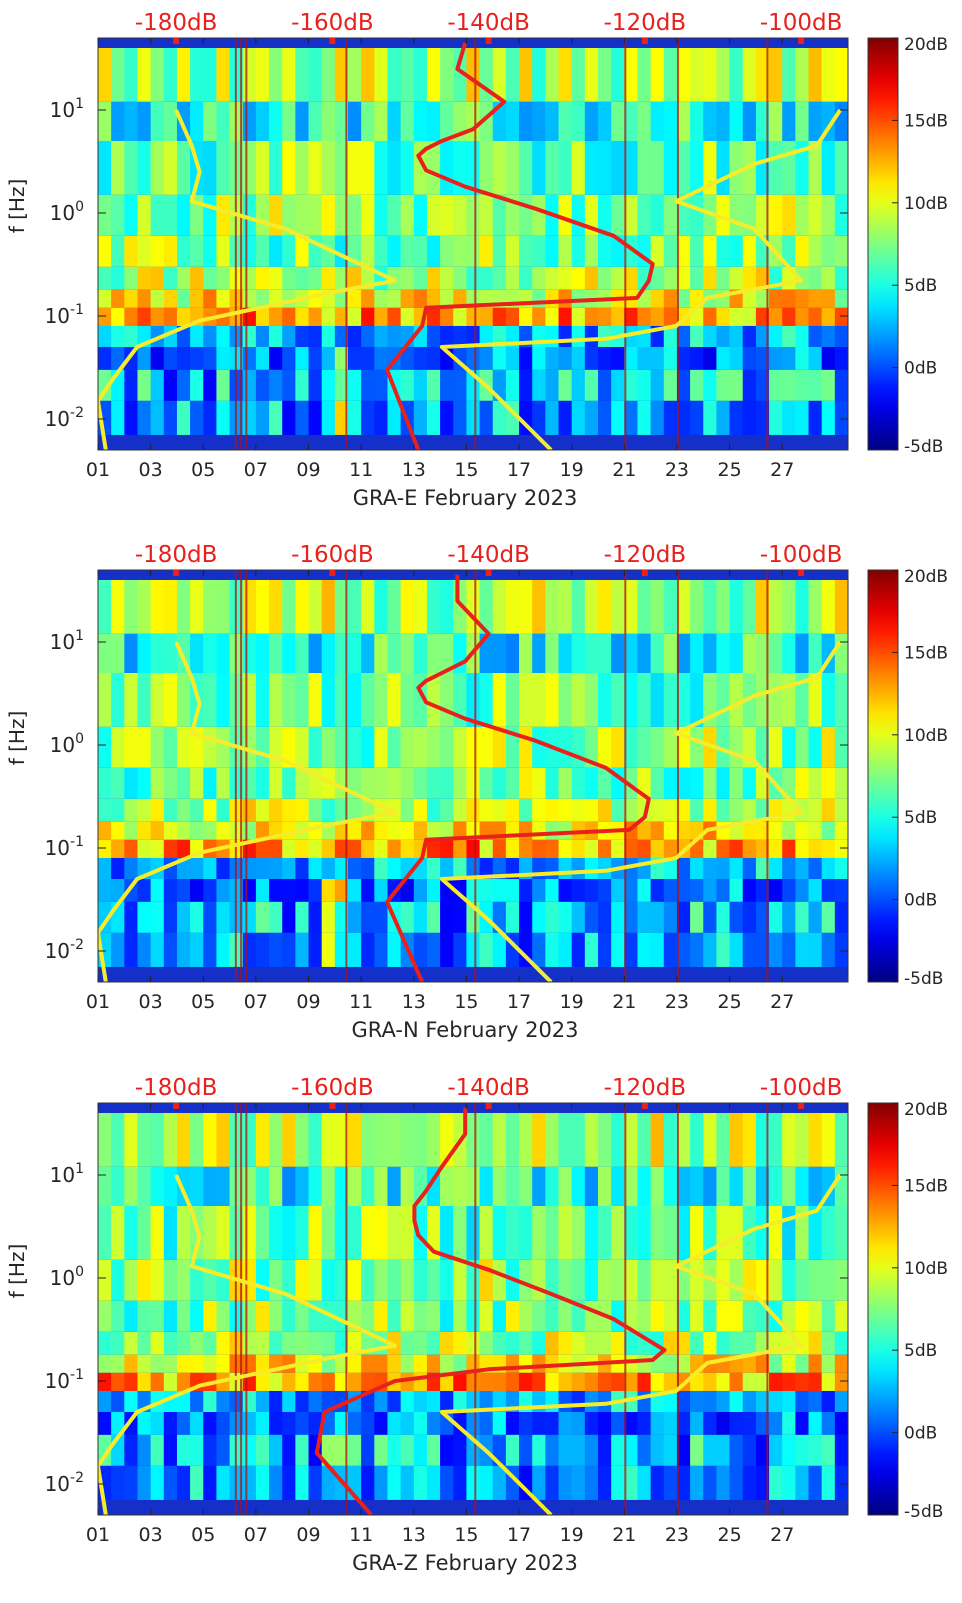  What do you see at coordinates (465, 1563) in the screenshot?
I see `x-axis-label: GRA-Z February 2023` at bounding box center [465, 1563].